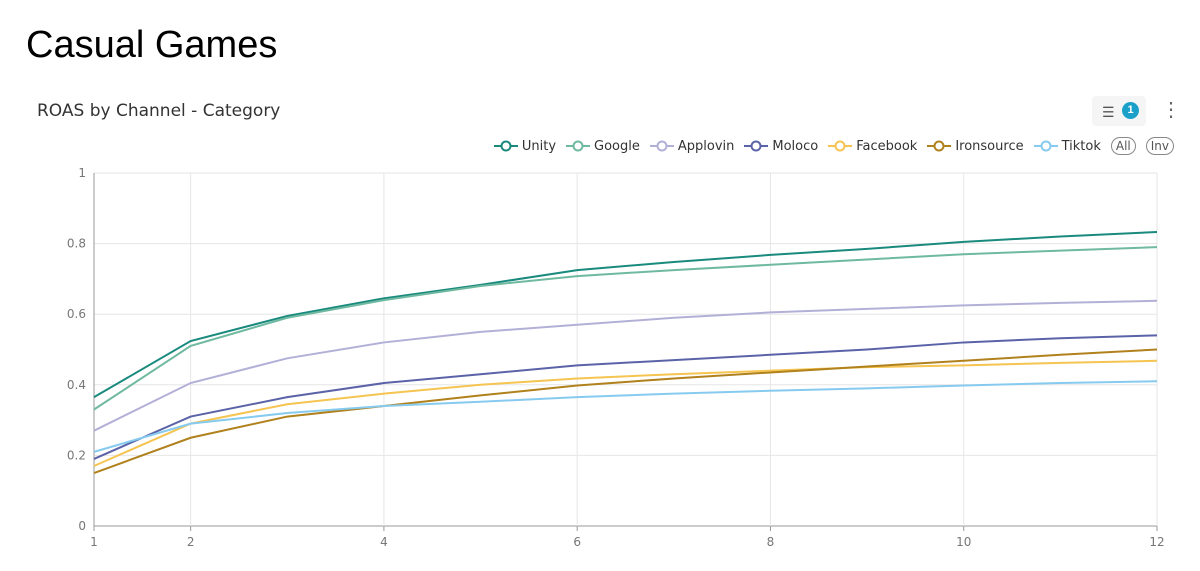 The width and height of the screenshot is (1200, 571). What do you see at coordinates (1171, 110) in the screenshot?
I see `more-vertical-icon: ⋮` at bounding box center [1171, 110].